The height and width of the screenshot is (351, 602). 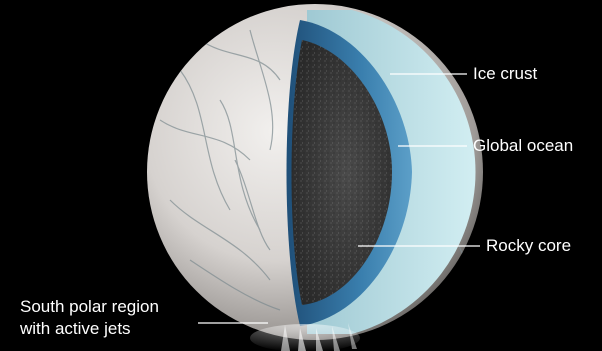 What do you see at coordinates (505, 73) in the screenshot?
I see `label-ice-crust: Ice crust` at bounding box center [505, 73].